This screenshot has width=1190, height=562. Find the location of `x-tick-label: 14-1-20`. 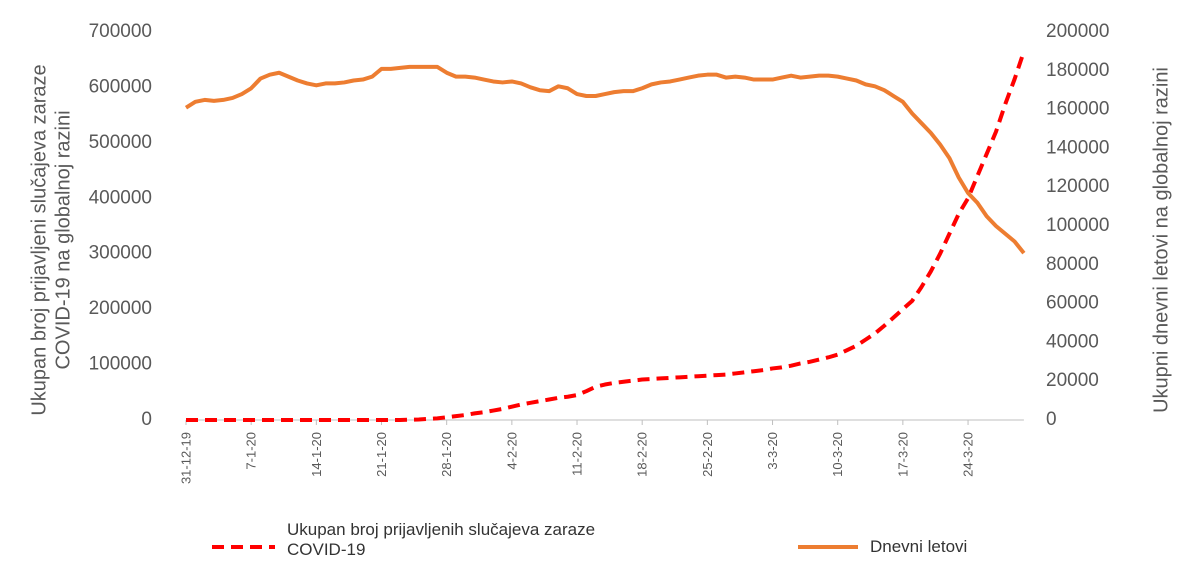

x-tick-label: 14-1-20 is located at coordinates (316, 454).